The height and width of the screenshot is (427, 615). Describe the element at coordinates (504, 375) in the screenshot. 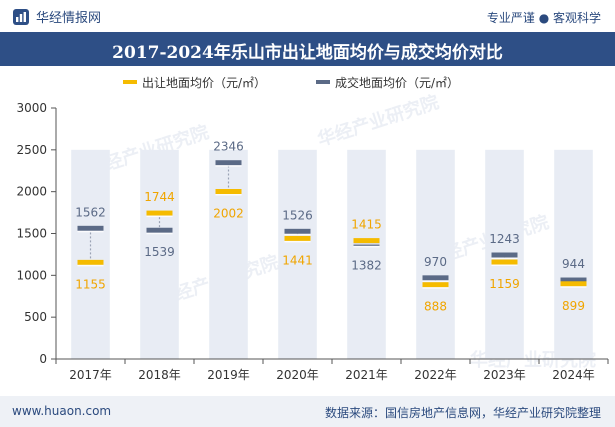

I see `x-tick-label: 2023年` at that location.